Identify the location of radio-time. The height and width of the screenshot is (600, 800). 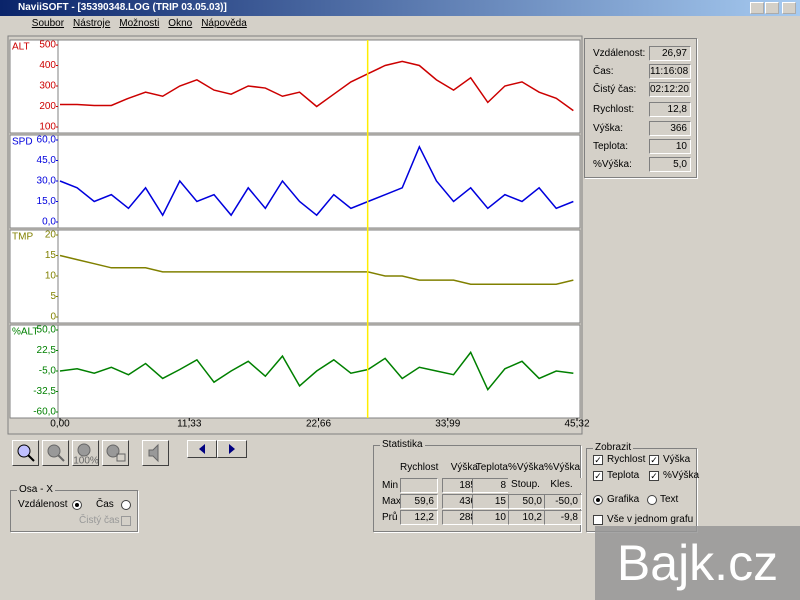
(126, 505).